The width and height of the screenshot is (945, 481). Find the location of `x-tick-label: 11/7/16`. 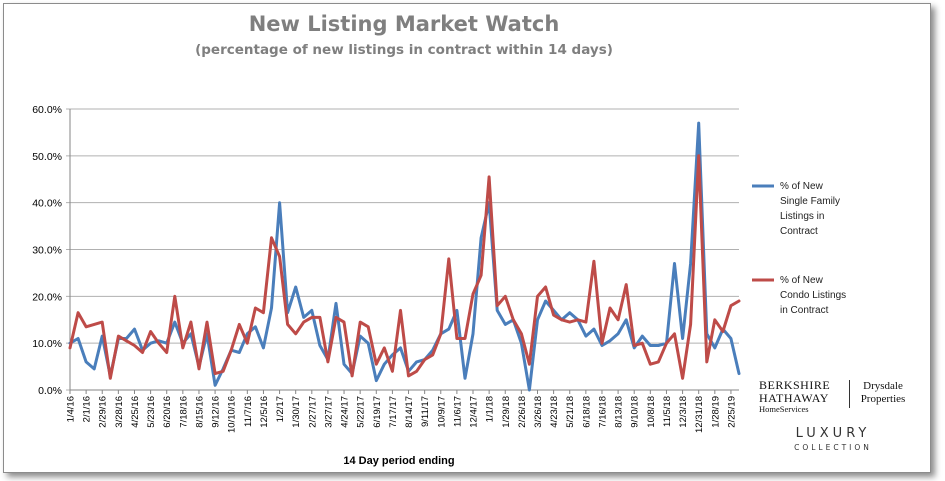

x-tick-label: 11/7/16 is located at coordinates (248, 411).